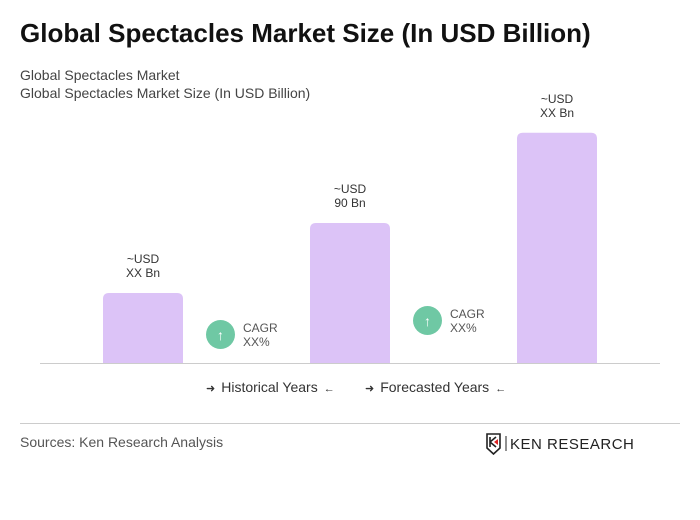 This screenshot has width=700, height=520. I want to click on legend-label: Forecasted Years, so click(435, 387).